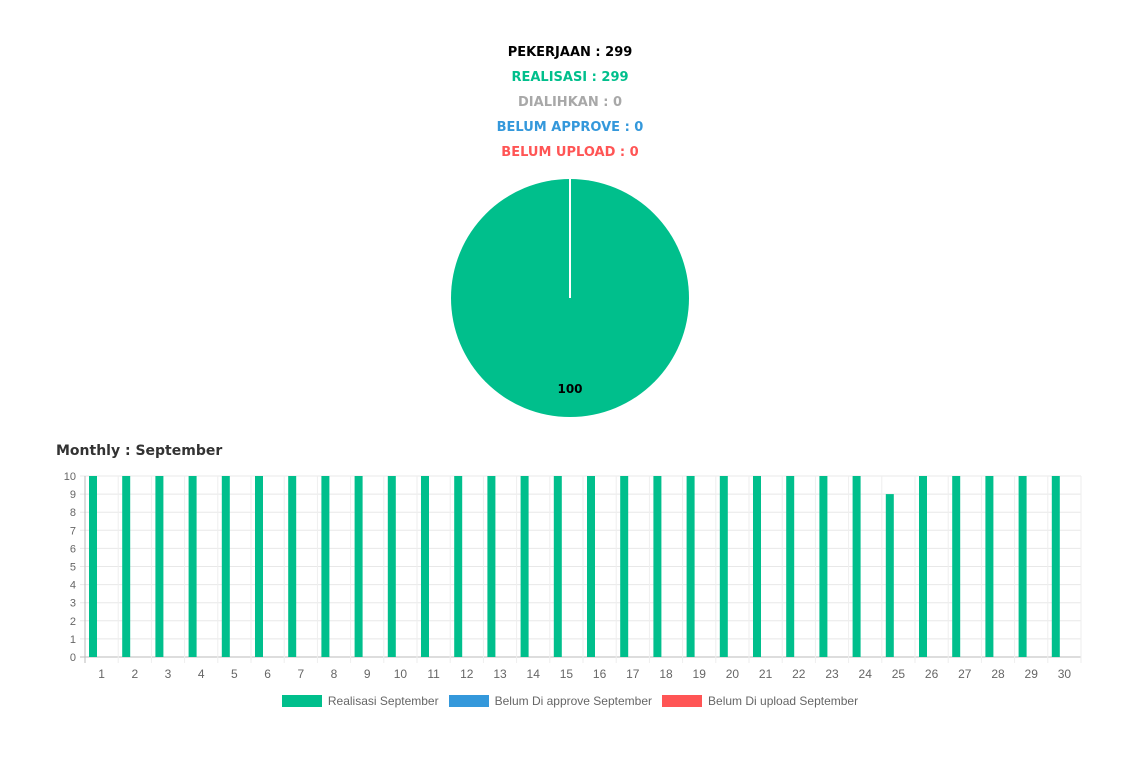 The width and height of the screenshot is (1140, 764). Describe the element at coordinates (832, 674) in the screenshot. I see `x-tick-label: 23` at that location.